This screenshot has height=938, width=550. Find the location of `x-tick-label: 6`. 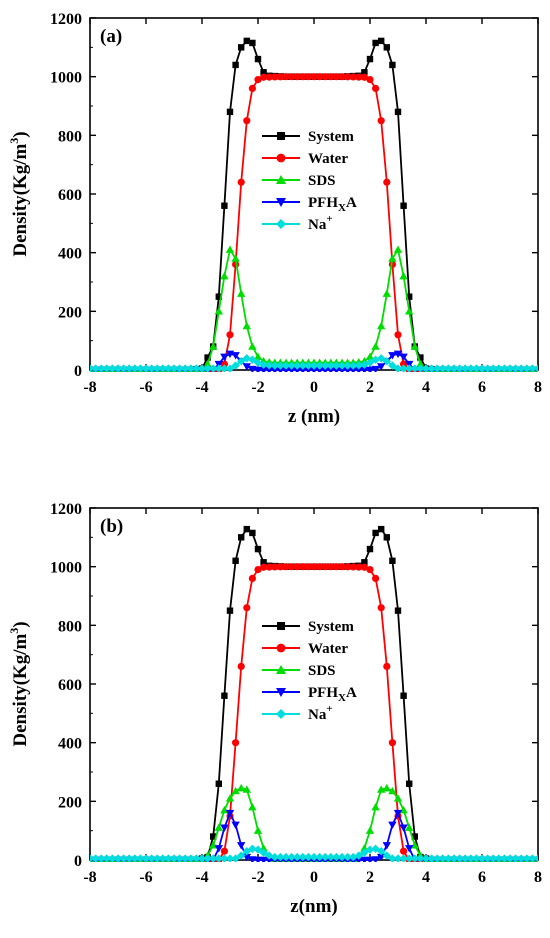

x-tick-label: 6 is located at coordinates (482, 387).